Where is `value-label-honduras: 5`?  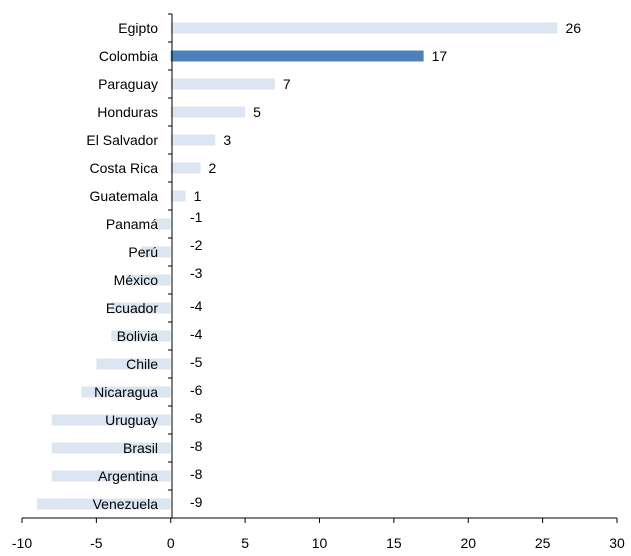
value-label-honduras: 5 is located at coordinates (257, 112).